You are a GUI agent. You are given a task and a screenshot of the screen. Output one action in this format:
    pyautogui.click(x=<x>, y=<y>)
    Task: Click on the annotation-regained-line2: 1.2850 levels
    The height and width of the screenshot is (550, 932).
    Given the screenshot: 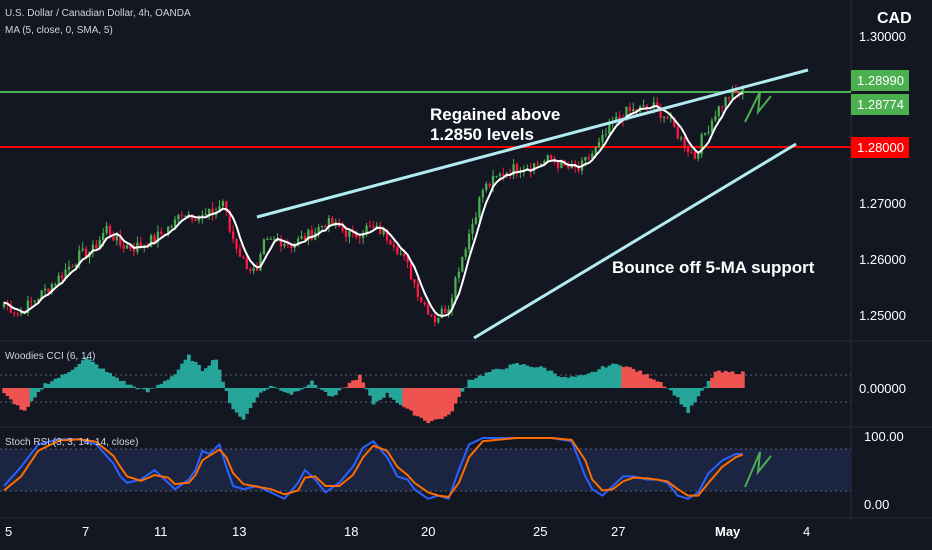 What is the action you would take?
    pyautogui.click(x=482, y=134)
    